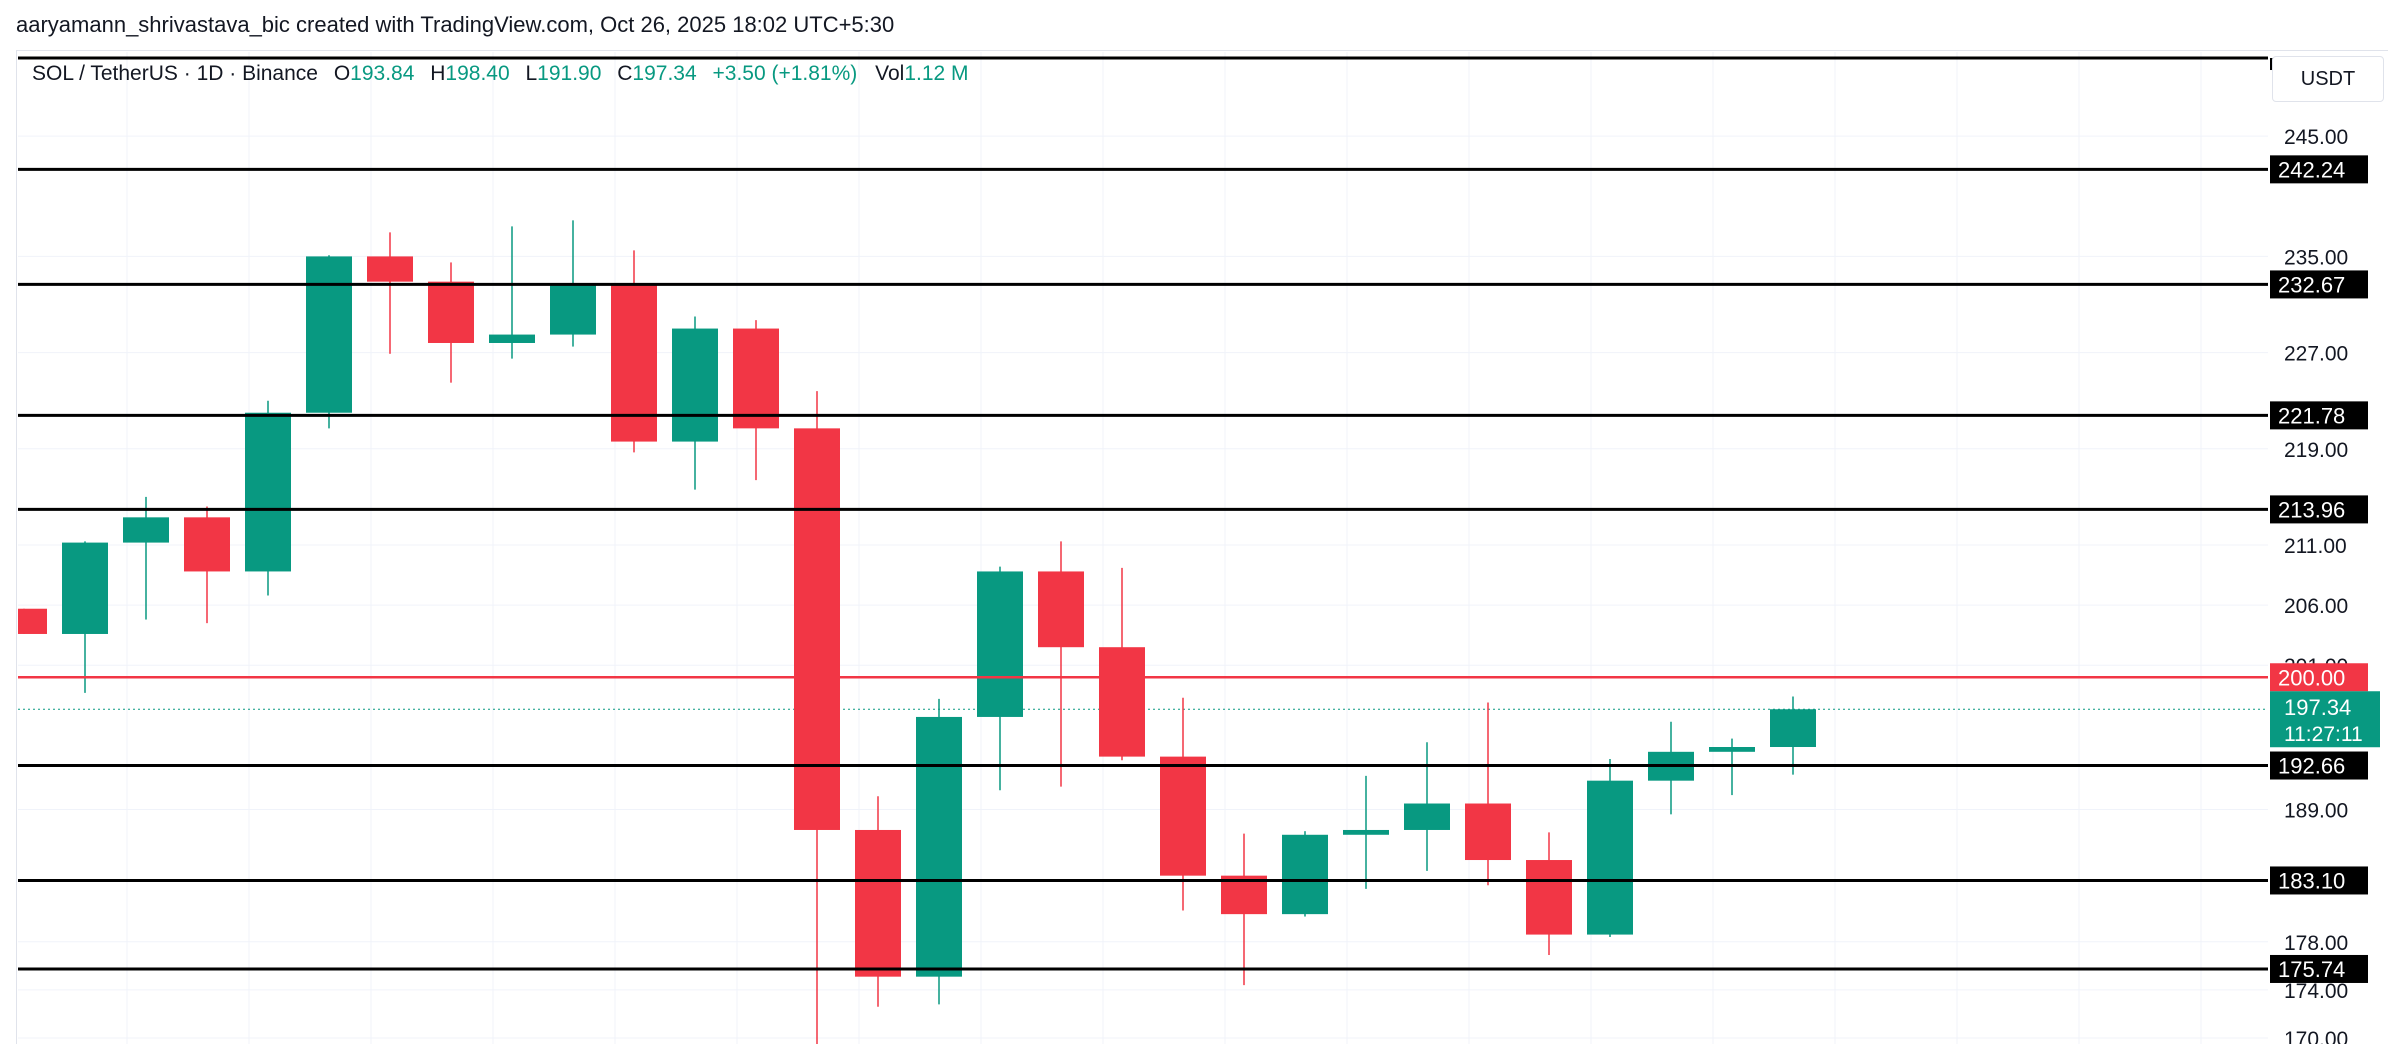 This screenshot has height=1044, width=2406. Describe the element at coordinates (2317, 707) in the screenshot. I see `current-price-label: 197.34` at that location.